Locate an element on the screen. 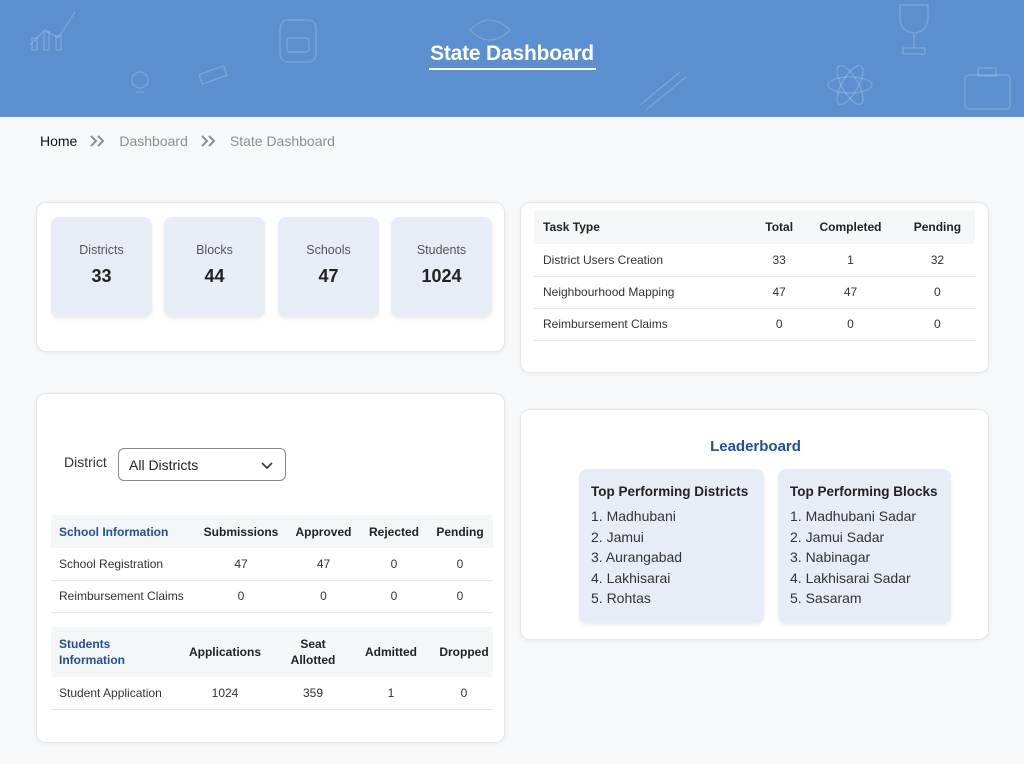  district-select: All Districts is located at coordinates (202, 464).